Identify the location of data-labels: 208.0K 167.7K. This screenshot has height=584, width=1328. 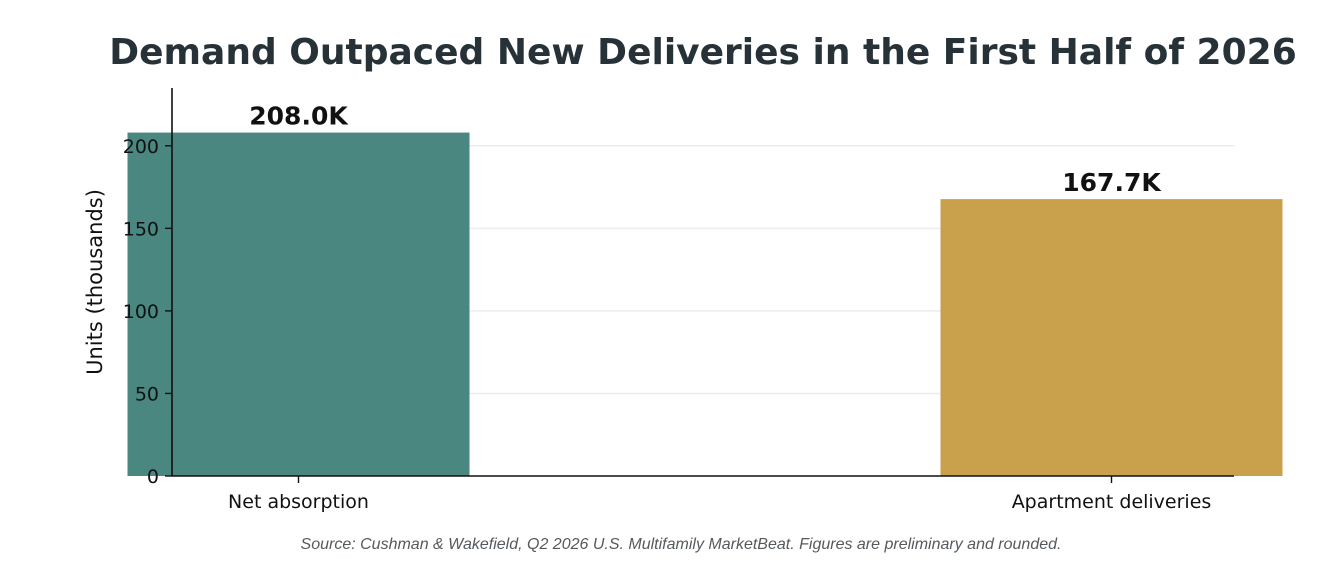
(705, 150).